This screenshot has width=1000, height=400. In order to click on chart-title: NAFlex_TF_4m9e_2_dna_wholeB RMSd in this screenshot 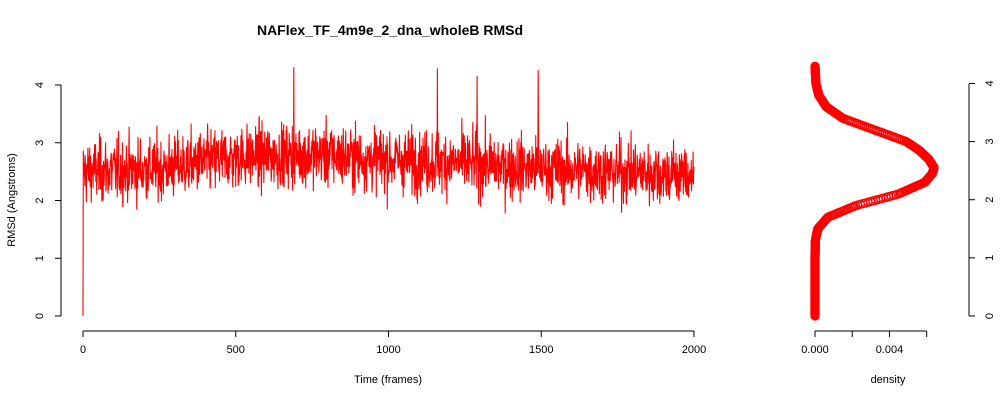, I will do `click(390, 30)`.